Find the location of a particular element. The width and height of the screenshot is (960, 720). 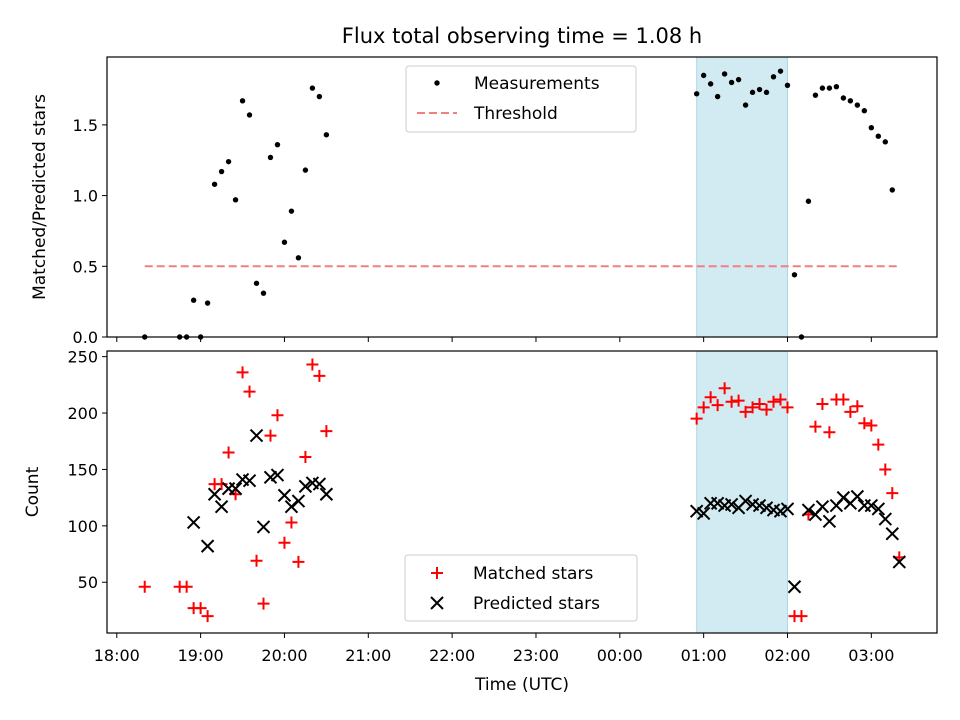

legend-matched-label: Matched stars is located at coordinates (533, 574).